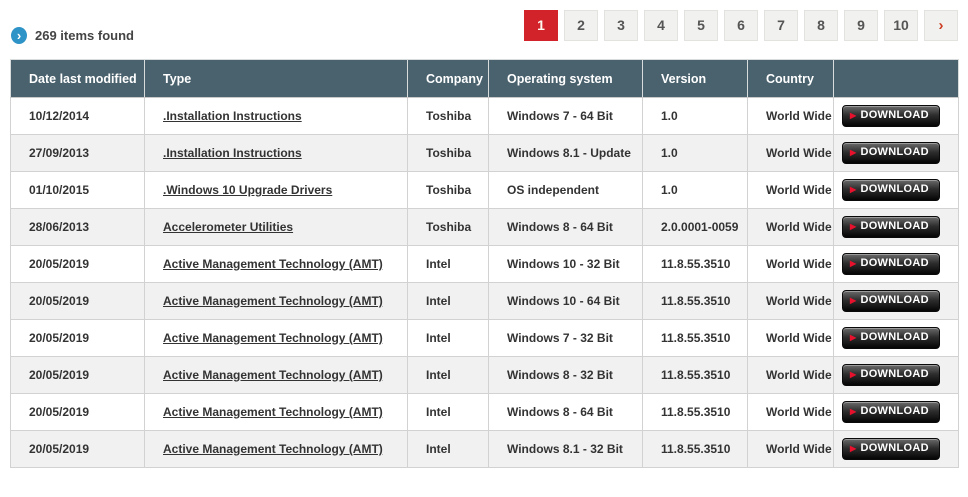  What do you see at coordinates (695, 78) in the screenshot?
I see `col-header-version: Version` at bounding box center [695, 78].